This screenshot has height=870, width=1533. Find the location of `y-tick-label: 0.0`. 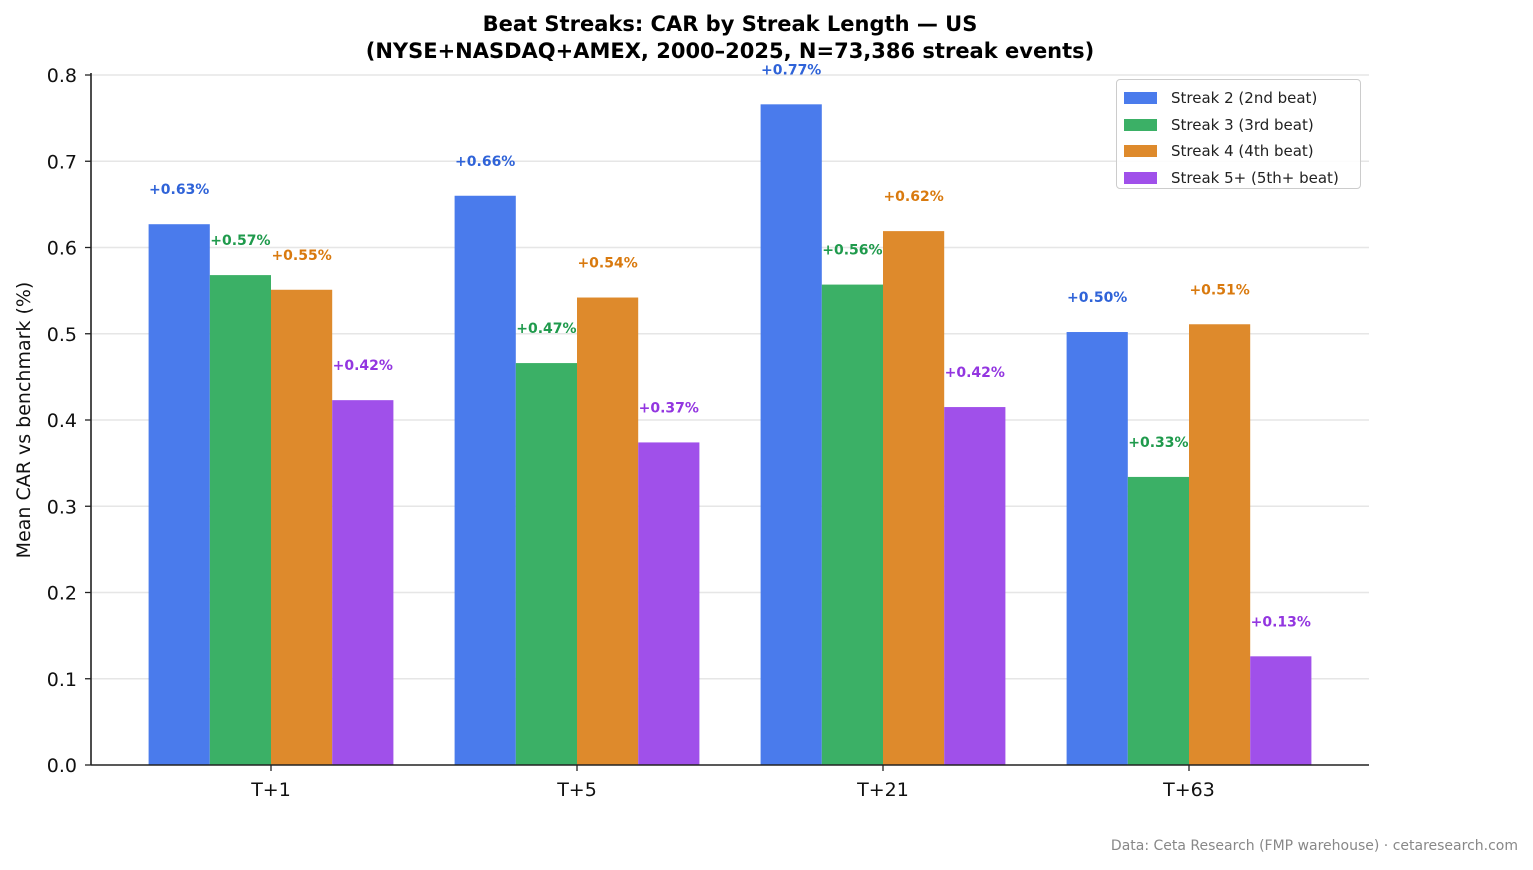

y-tick-label: 0.0 is located at coordinates (62, 766).